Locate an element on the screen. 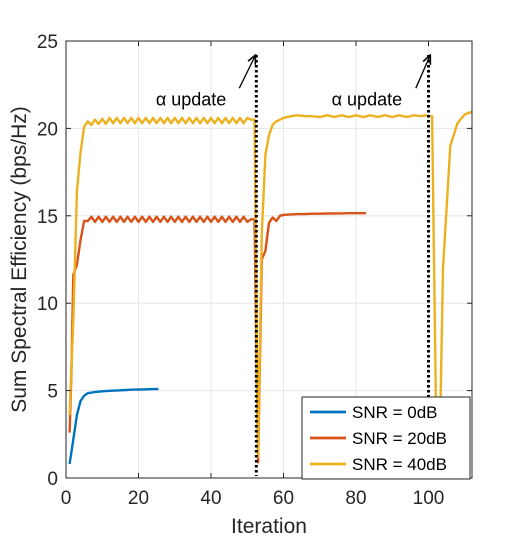 This screenshot has height=542, width=522. alpha-update-label-1: α update is located at coordinates (367, 100).